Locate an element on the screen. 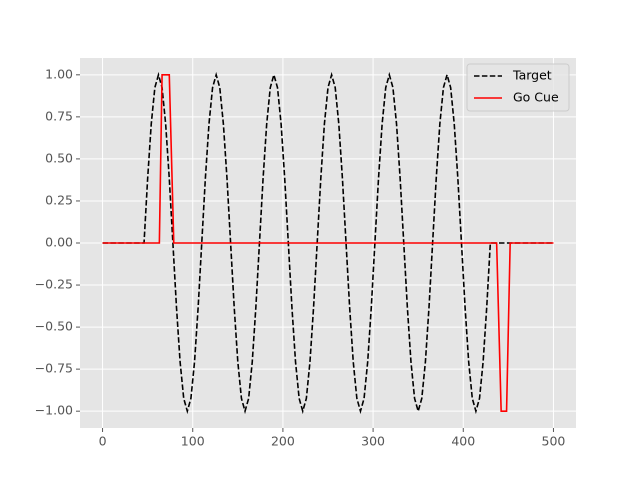 Image resolution: width=640 pixels, height=480 pixels. x-tick-label: 300 is located at coordinates (373, 441).